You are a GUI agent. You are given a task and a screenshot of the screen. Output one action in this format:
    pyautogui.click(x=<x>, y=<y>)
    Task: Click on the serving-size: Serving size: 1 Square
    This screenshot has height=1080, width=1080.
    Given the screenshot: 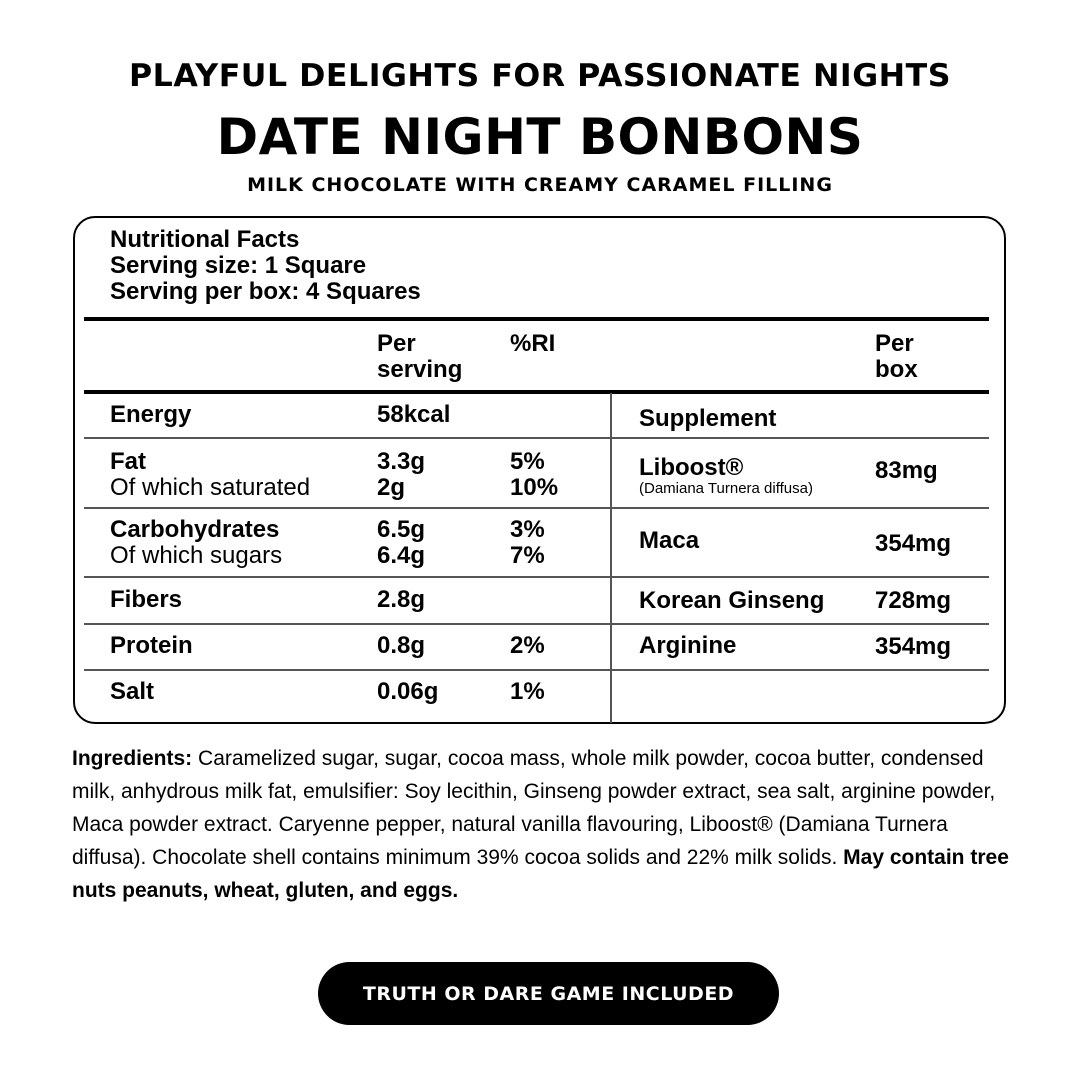 What is the action you would take?
    pyautogui.click(x=238, y=265)
    